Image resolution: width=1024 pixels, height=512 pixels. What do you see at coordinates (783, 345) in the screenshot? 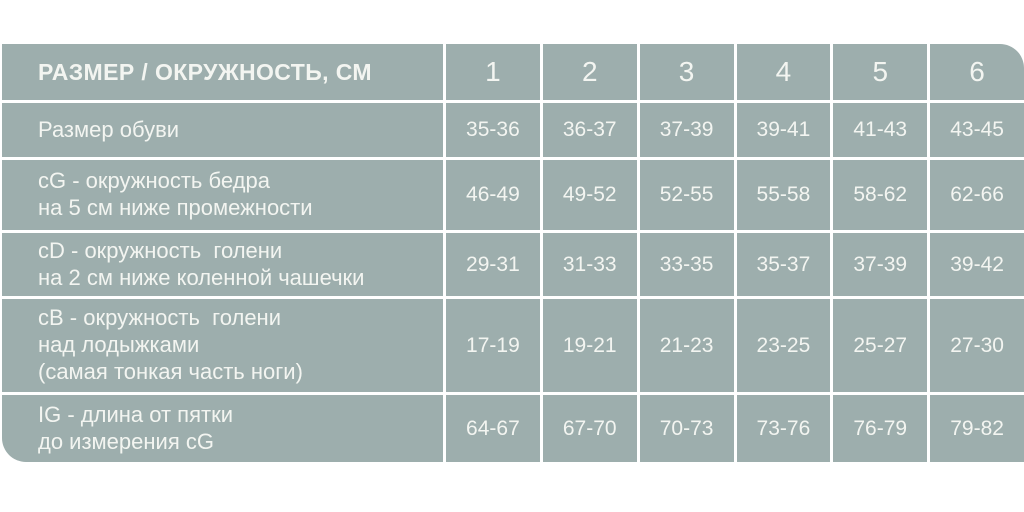
I see `value-cell: 23-25` at bounding box center [783, 345].